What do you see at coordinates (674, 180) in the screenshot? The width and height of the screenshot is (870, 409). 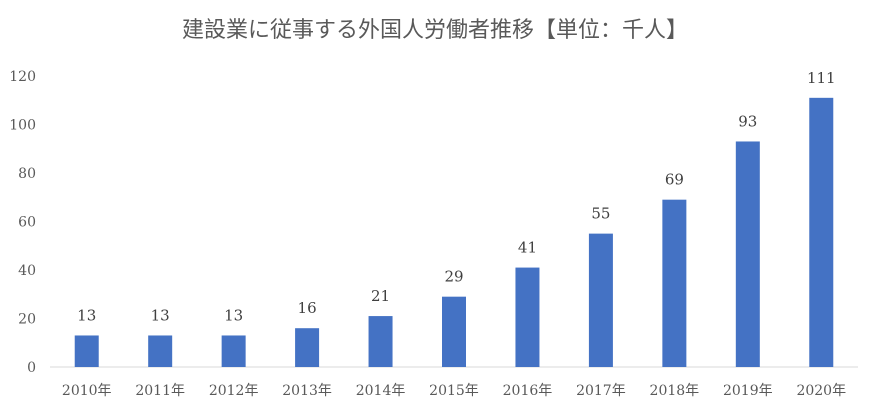 I see `data-label: 69` at bounding box center [674, 180].